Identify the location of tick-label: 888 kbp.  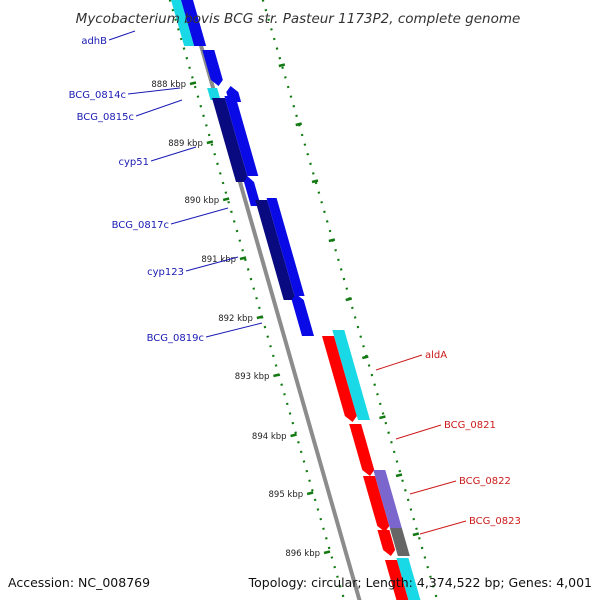
(168, 85).